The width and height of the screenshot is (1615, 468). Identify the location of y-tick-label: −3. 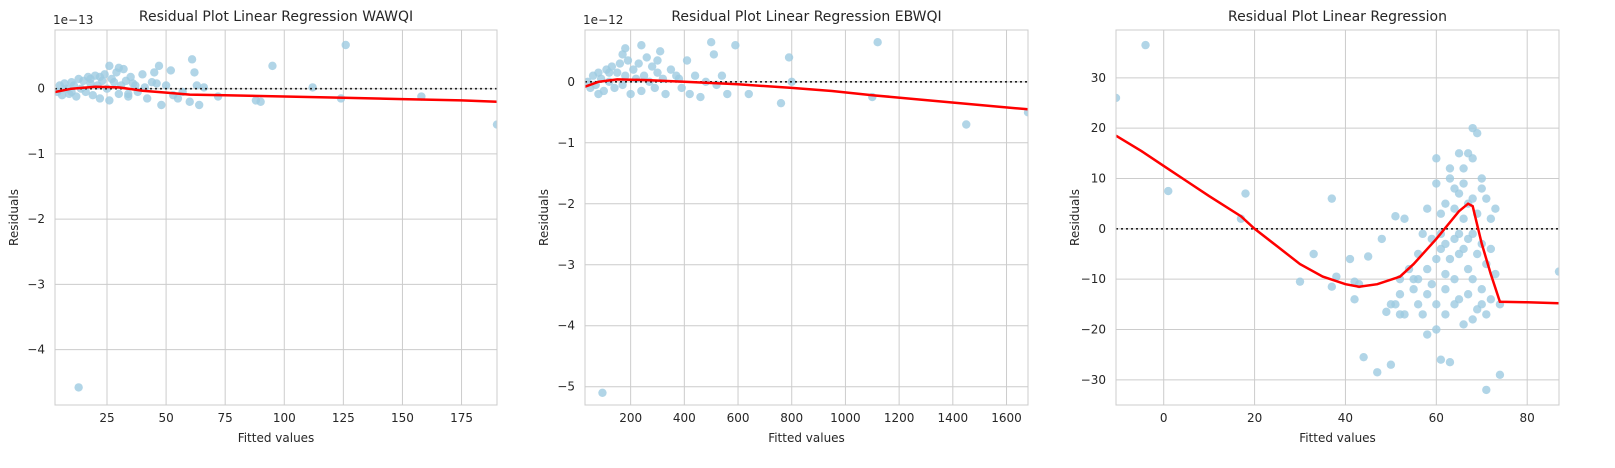
(566, 265).